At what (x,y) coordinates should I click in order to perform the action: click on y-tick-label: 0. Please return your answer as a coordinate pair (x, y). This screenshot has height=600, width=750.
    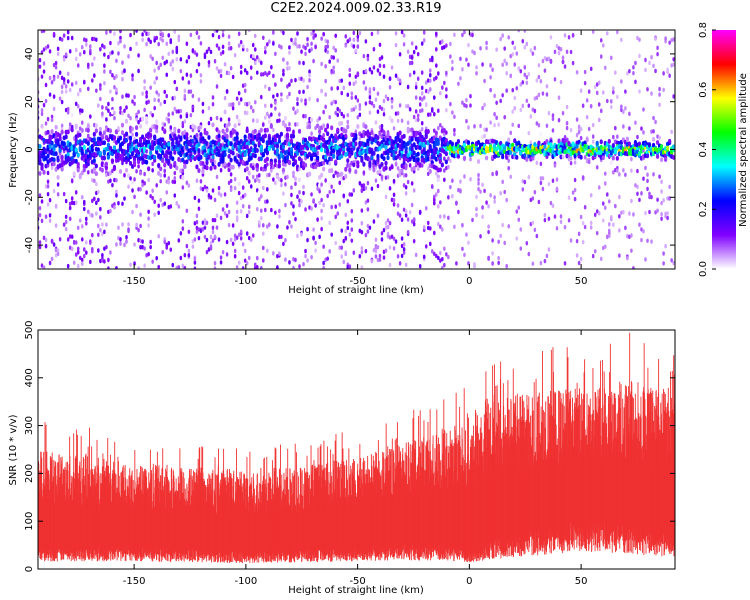
    Looking at the image, I should click on (29, 149).